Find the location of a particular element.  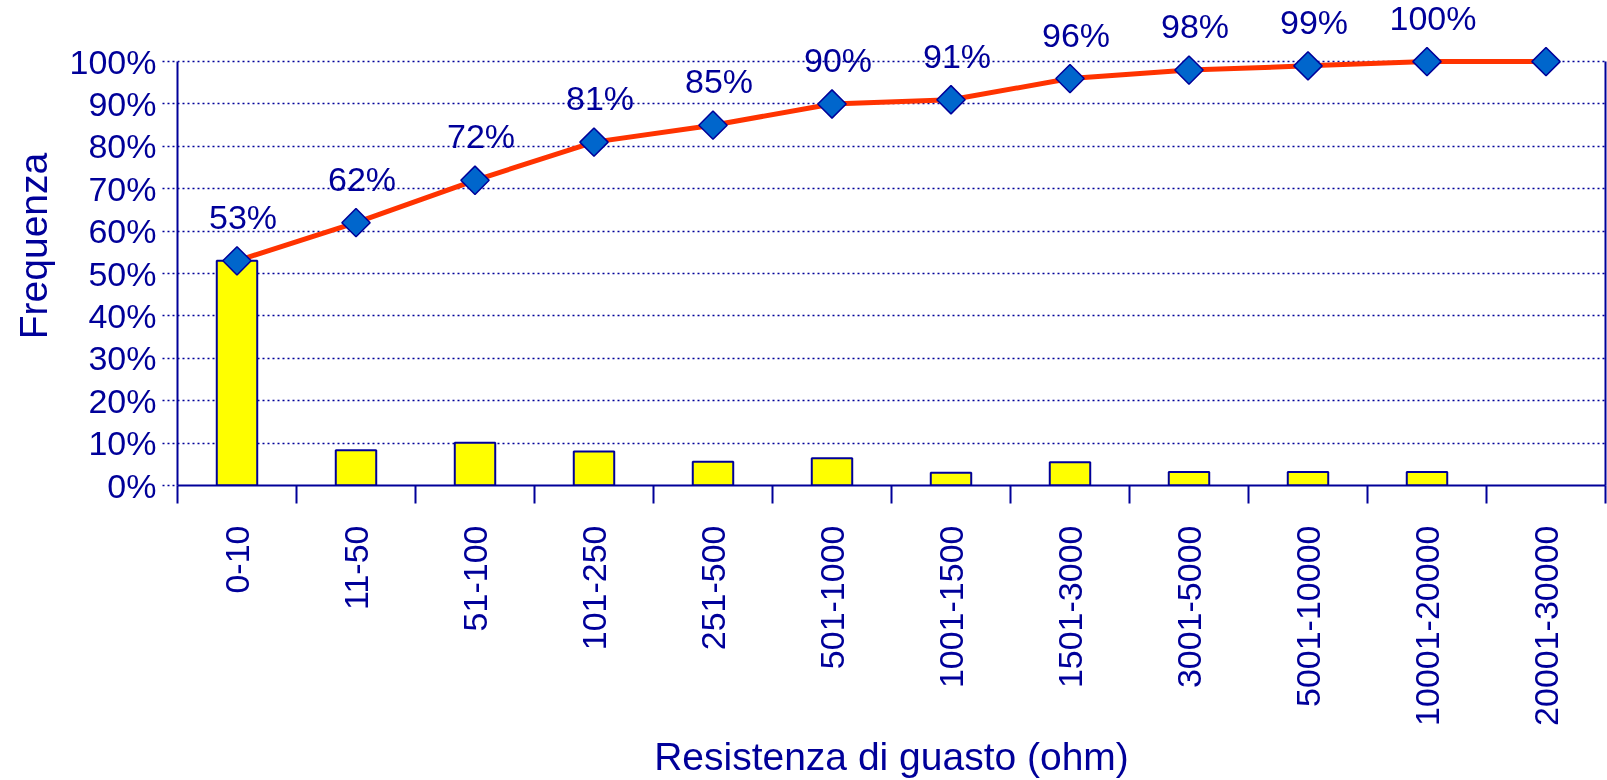

y-tick-label: 100% is located at coordinates (113, 61).